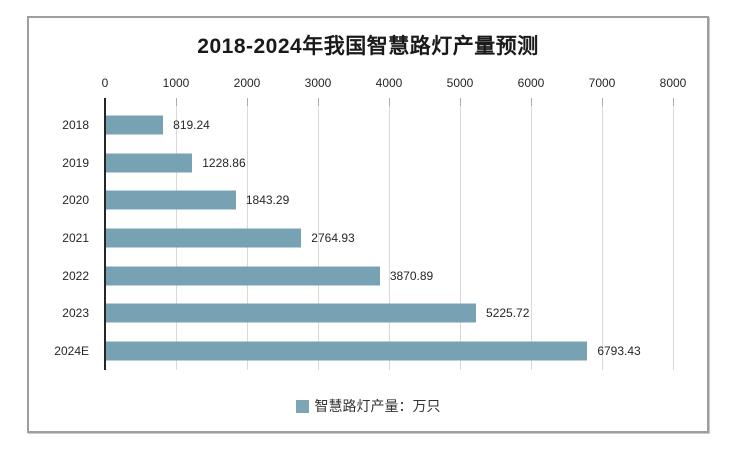  What do you see at coordinates (302, 406) in the screenshot?
I see `legend-marker-icon` at bounding box center [302, 406].